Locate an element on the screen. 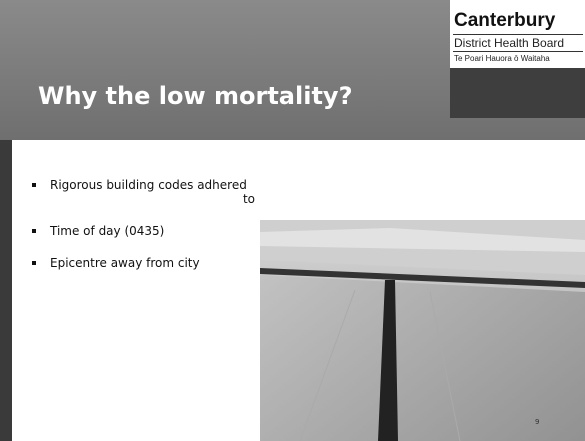  slide-title: Why the low mortality? is located at coordinates (195, 96).